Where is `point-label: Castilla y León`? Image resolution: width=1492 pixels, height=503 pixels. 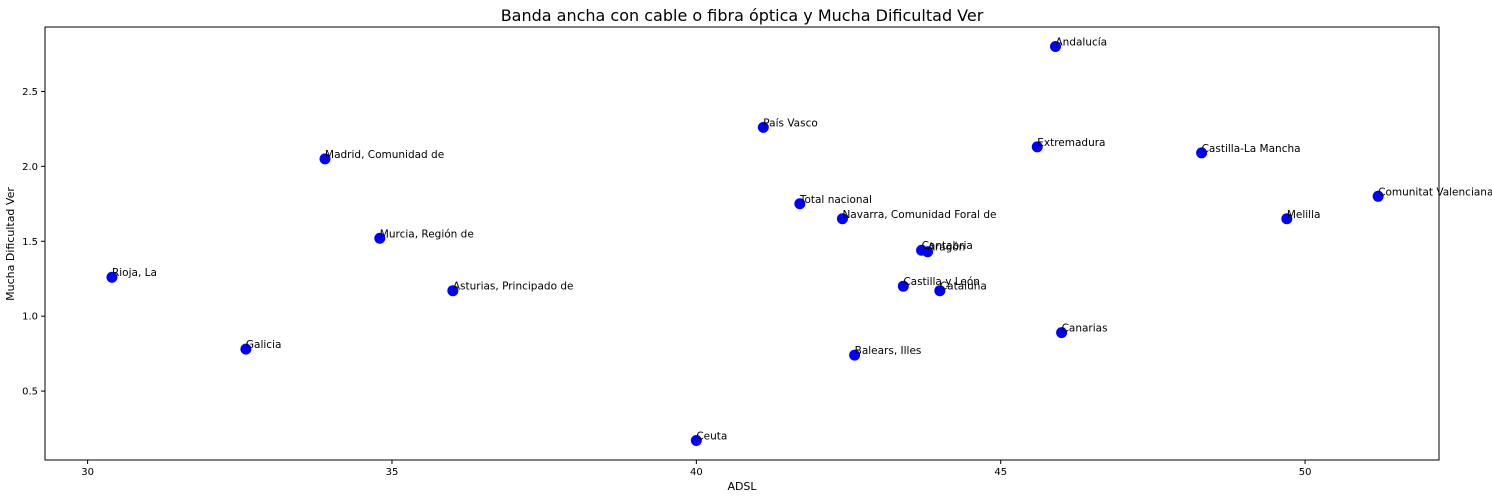 point-label: Castilla y León is located at coordinates (941, 282).